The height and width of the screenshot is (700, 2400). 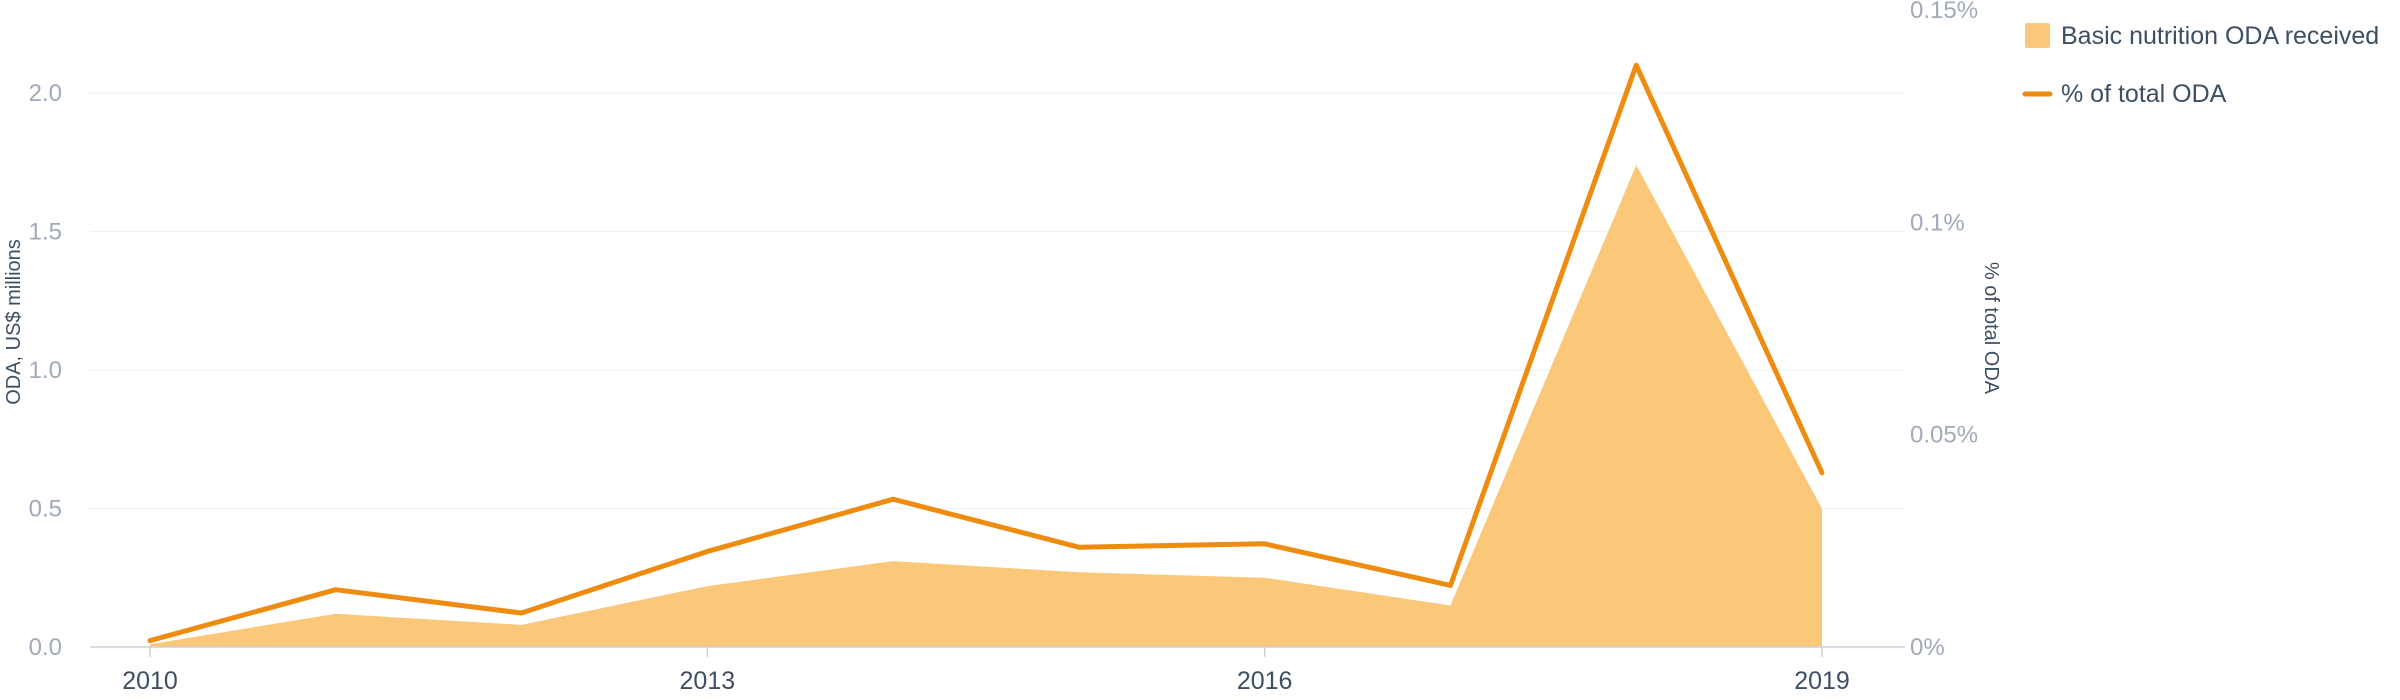 What do you see at coordinates (45, 370) in the screenshot?
I see `y-left-tick-label: 1.0` at bounding box center [45, 370].